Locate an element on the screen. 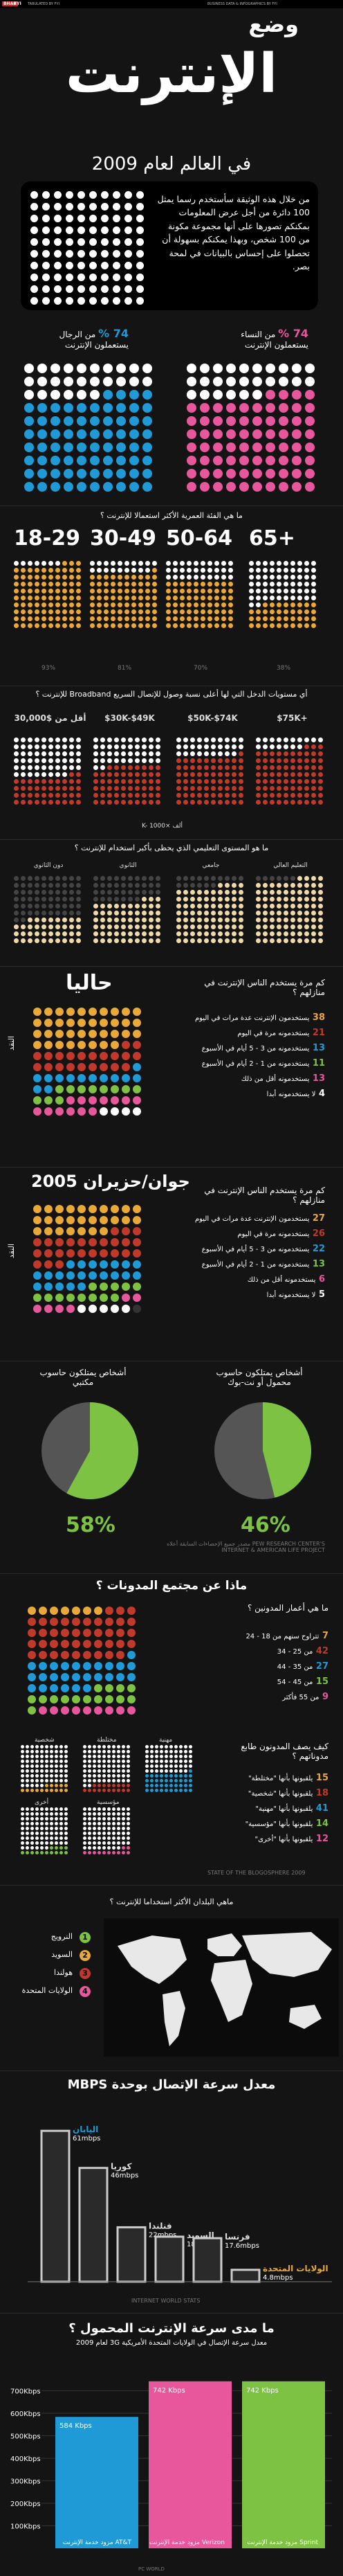  legend-row: 13 يستخدمونه من 3 - 5 أيام في الأسبوع is located at coordinates (242, 1048).